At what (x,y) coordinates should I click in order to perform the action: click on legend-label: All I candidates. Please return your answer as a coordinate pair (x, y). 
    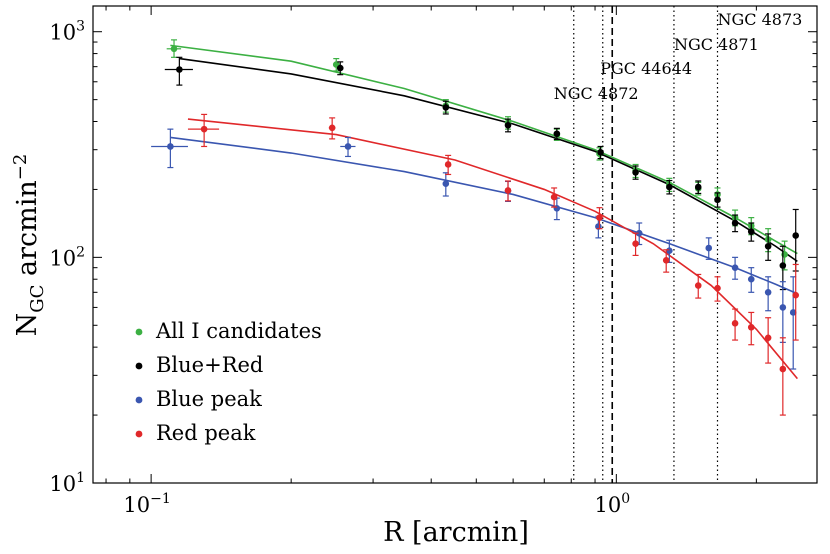
    Looking at the image, I should click on (238, 331).